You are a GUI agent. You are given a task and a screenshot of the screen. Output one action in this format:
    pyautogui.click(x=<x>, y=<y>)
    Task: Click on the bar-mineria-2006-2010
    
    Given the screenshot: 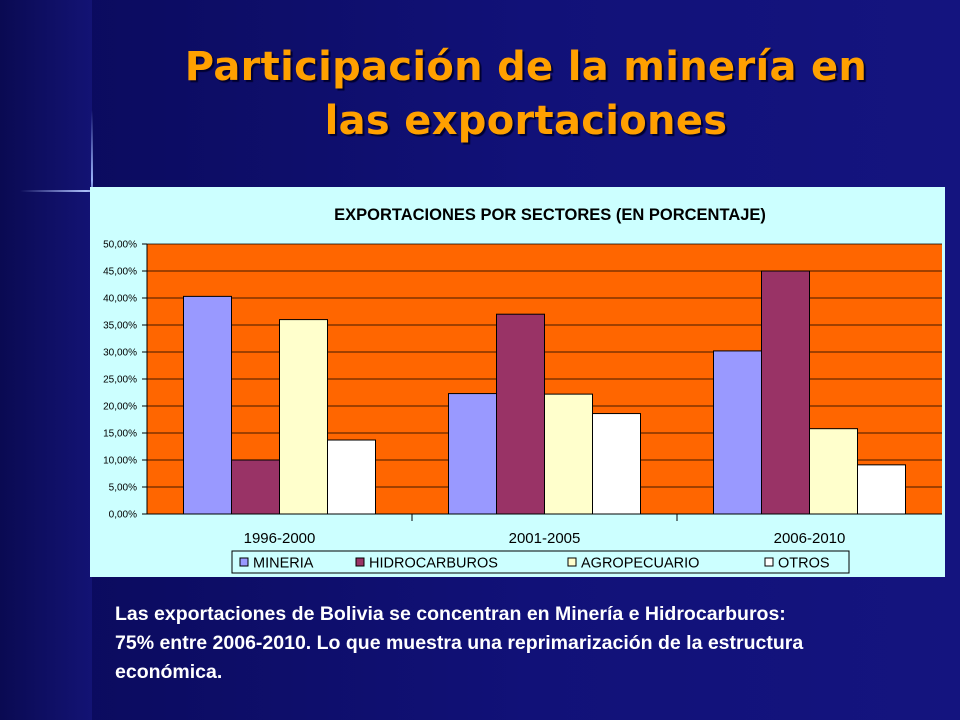 What is the action you would take?
    pyautogui.click(x=737, y=432)
    